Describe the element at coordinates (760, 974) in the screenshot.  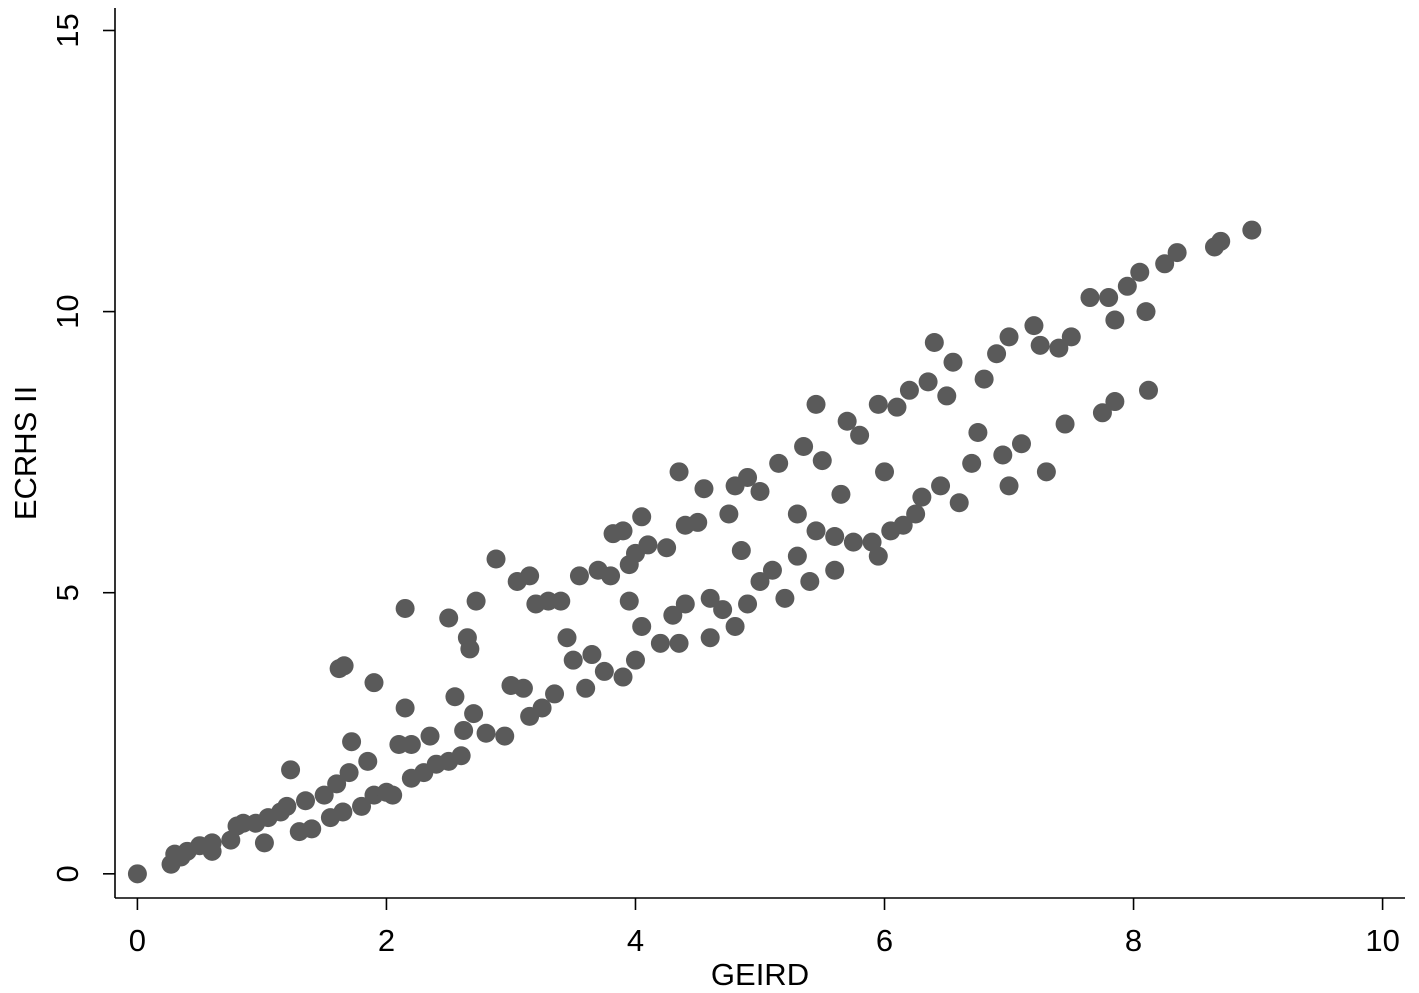
I see `x-axis-title: GEIRD` at that location.